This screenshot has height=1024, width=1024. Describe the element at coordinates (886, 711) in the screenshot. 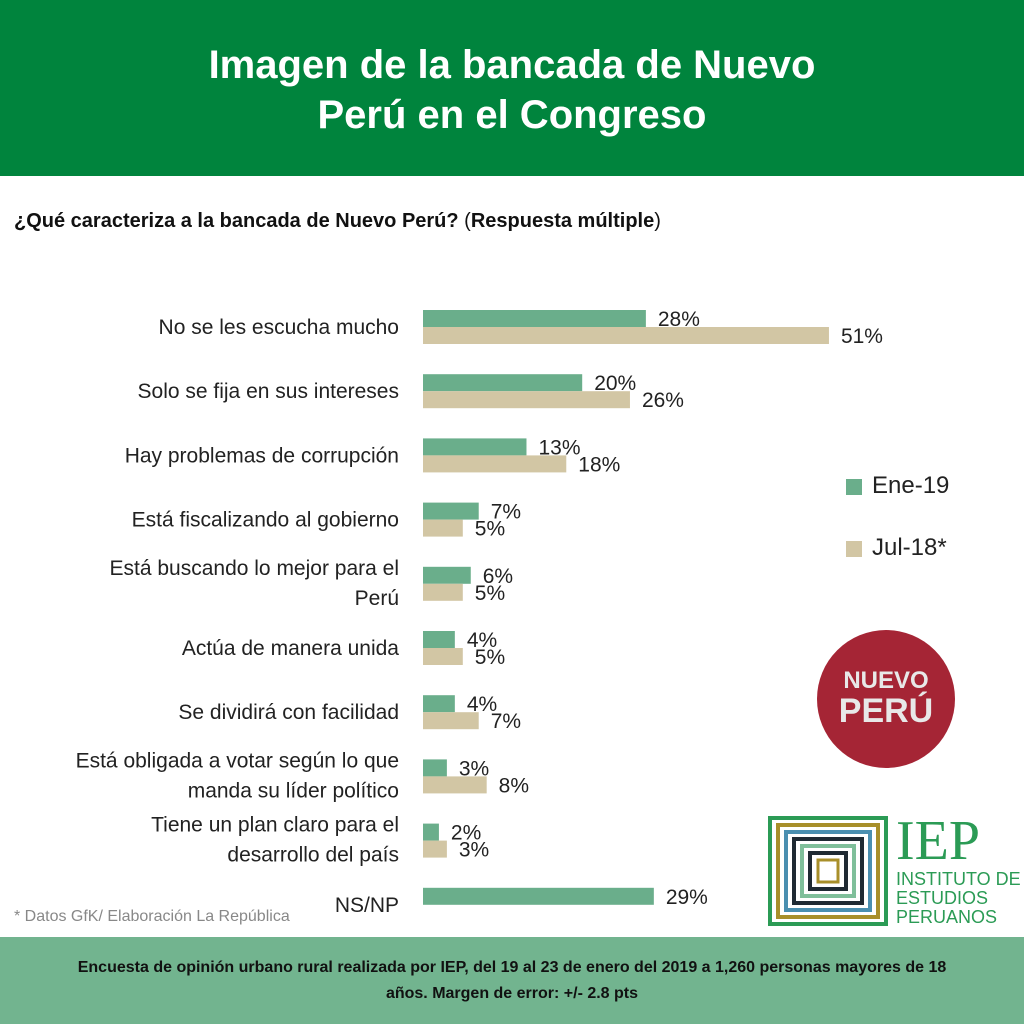

I see `nuevo-peru-logo-line2: PERÚ` at that location.